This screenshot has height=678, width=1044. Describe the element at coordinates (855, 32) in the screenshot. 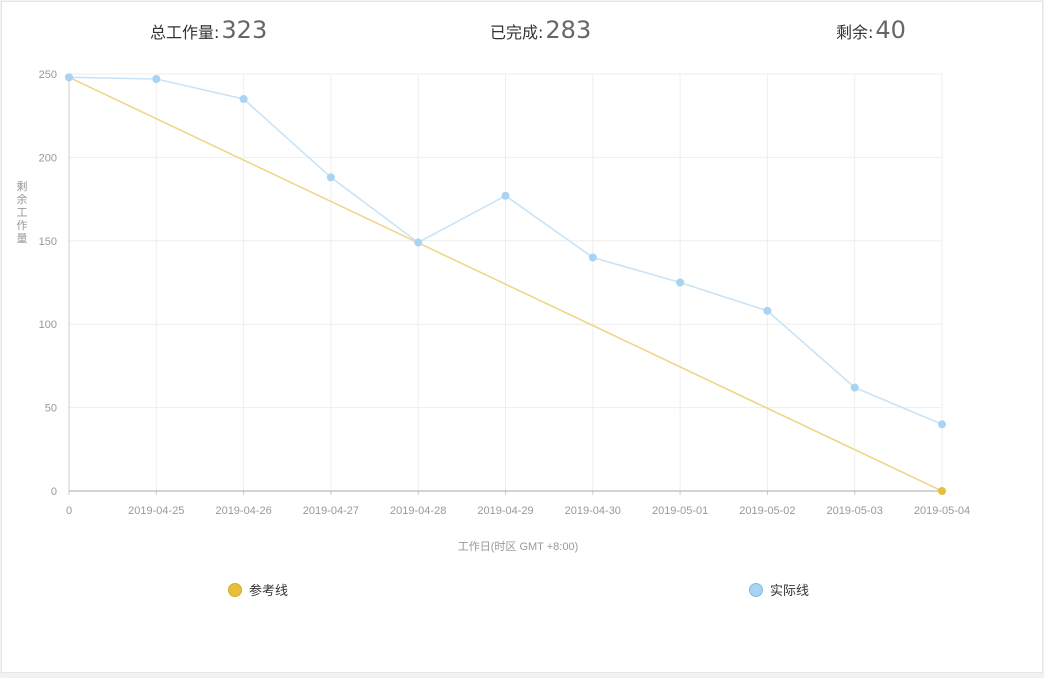

I see `remaining-label: 剩余:` at that location.